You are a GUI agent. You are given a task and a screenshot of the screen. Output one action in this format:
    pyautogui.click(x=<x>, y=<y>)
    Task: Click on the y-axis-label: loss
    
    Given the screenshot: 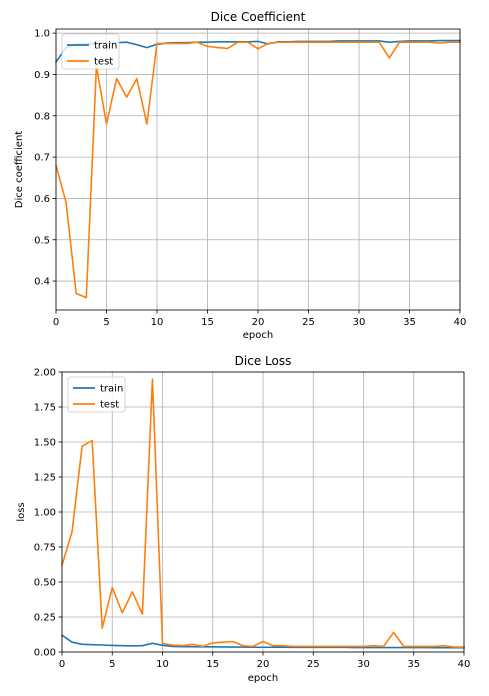 What is the action you would take?
    pyautogui.click(x=21, y=511)
    